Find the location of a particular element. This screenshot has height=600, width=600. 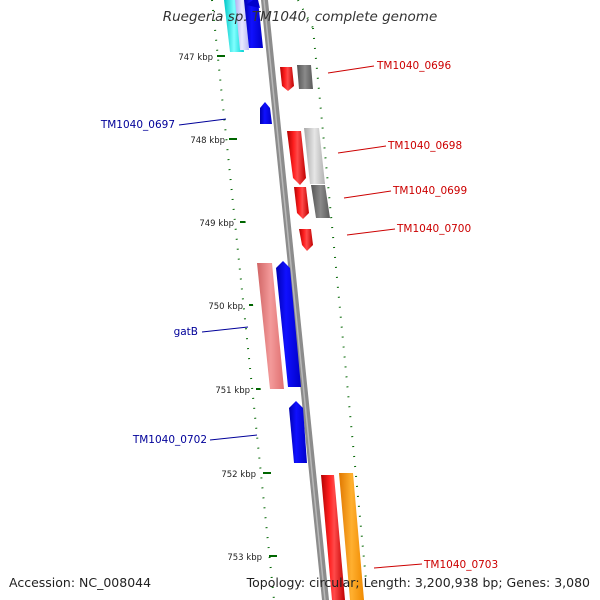

map-title: Ruegeria sp. TM1040, complete genome is located at coordinates (300, 17).